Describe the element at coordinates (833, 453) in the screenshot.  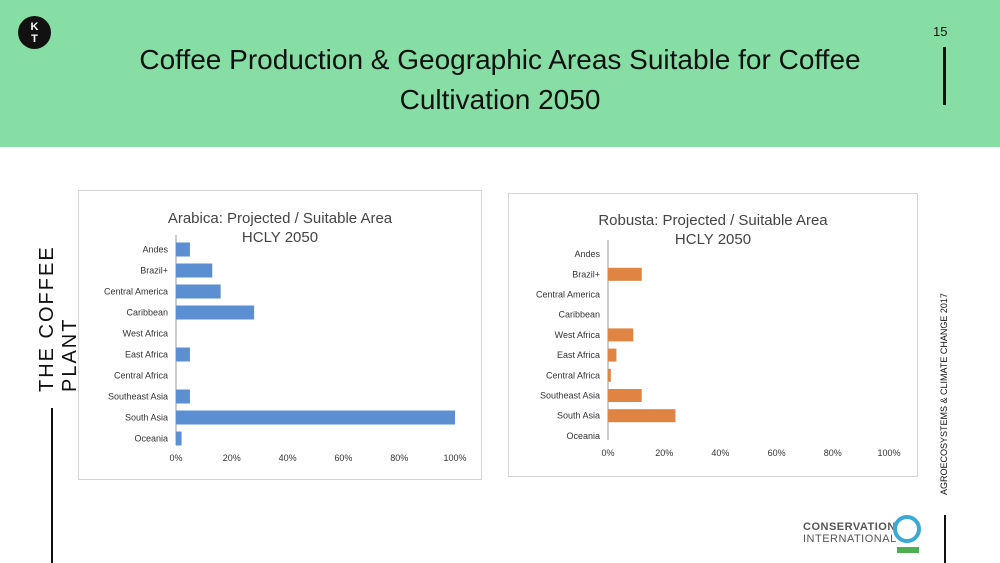
I see `robusta-tick-label: 80%` at that location.